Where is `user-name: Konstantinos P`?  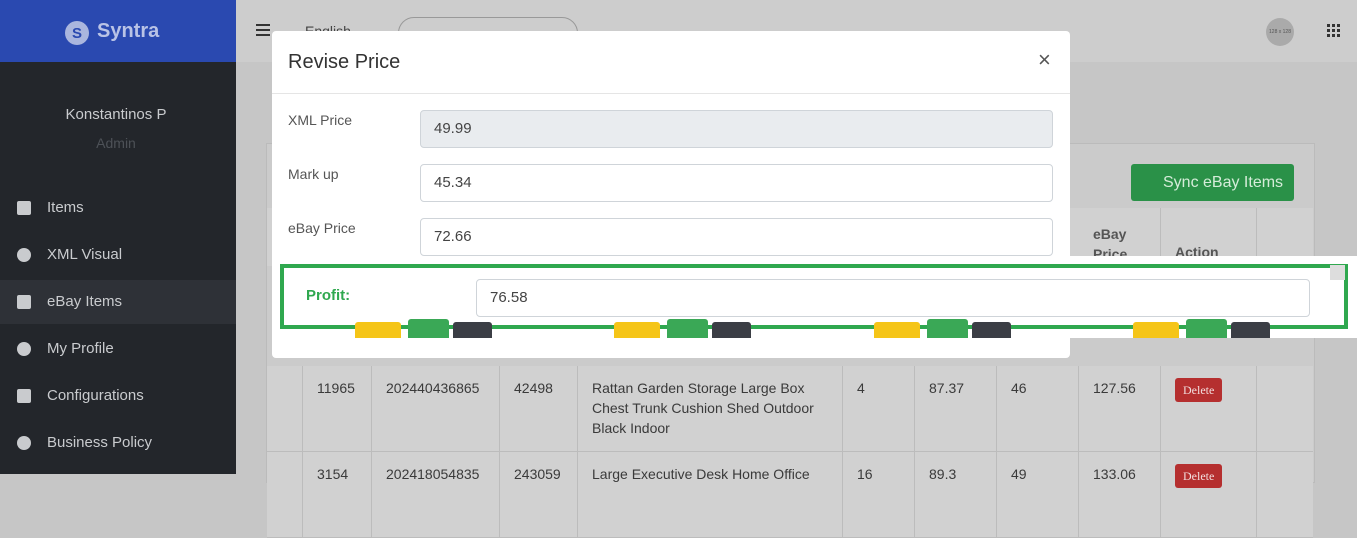
user-name: Konstantinos P is located at coordinates (116, 114).